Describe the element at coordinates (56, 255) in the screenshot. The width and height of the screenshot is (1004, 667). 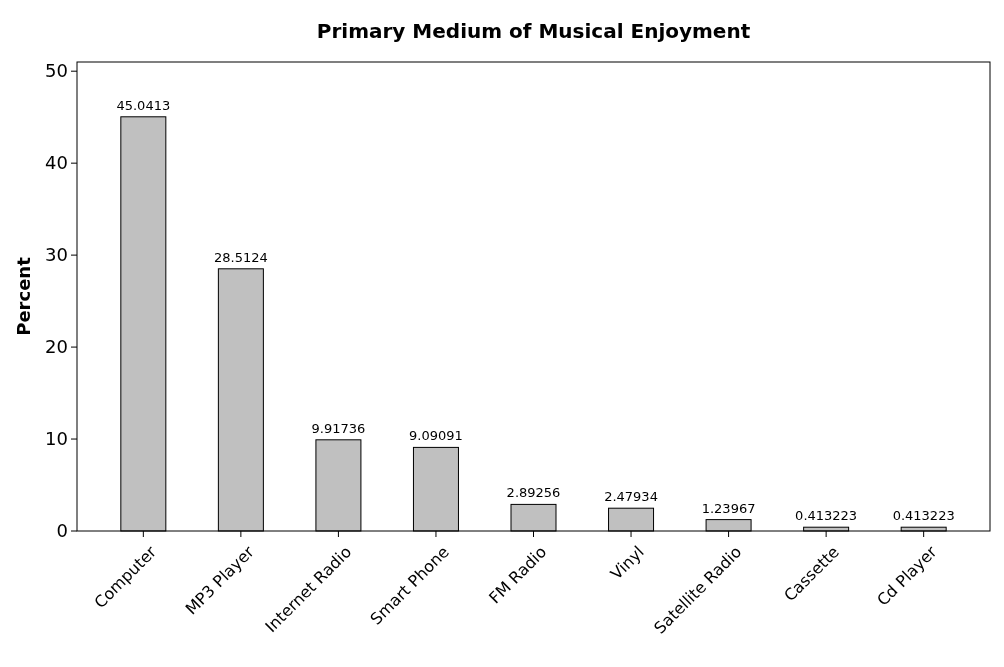
I see `y-tick-label: 30` at that location.